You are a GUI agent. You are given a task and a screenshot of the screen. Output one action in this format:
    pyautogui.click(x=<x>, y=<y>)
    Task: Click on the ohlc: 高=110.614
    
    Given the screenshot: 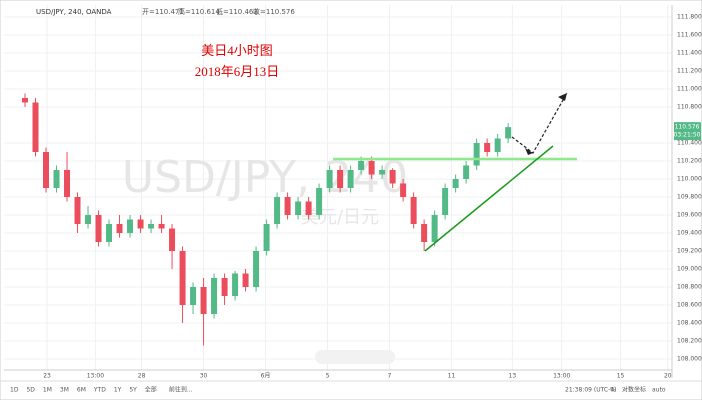 What is the action you would take?
    pyautogui.click(x=199, y=11)
    